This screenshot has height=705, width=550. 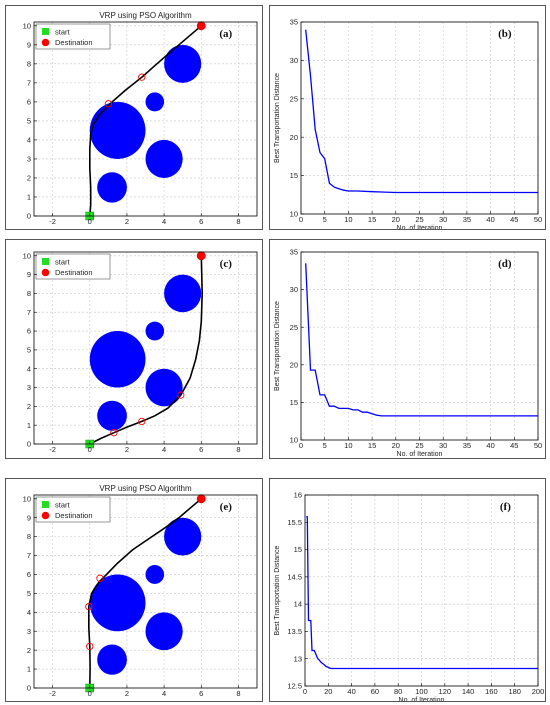 I want to click on legend-start-swatch, so click(x=45, y=261).